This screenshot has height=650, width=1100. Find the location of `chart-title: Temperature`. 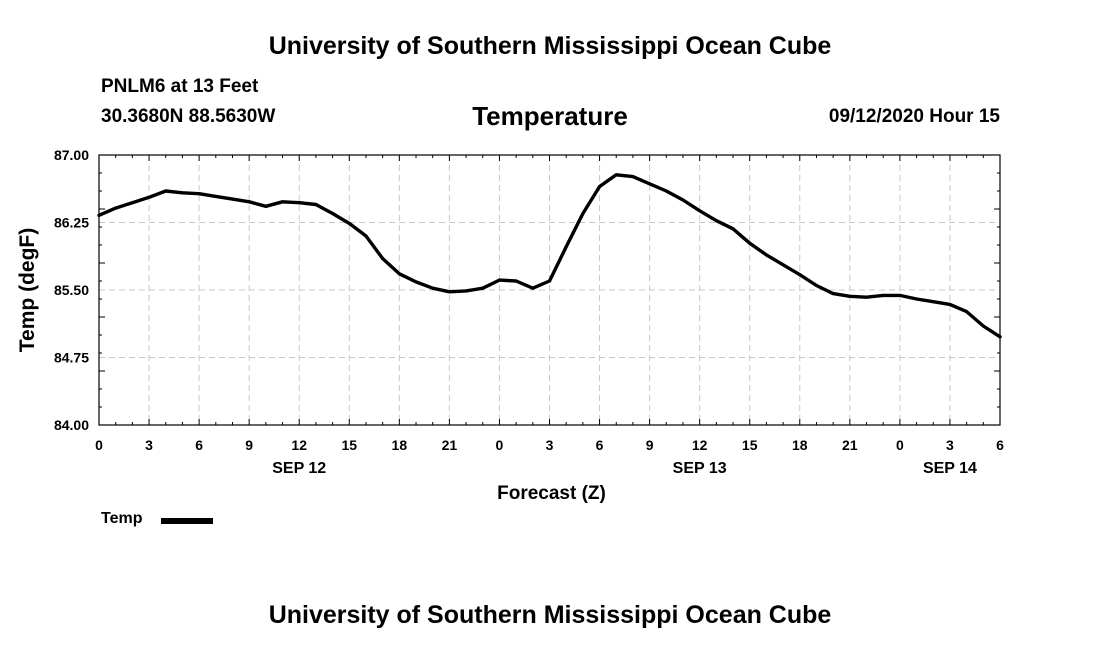

chart-title: Temperature is located at coordinates (550, 116).